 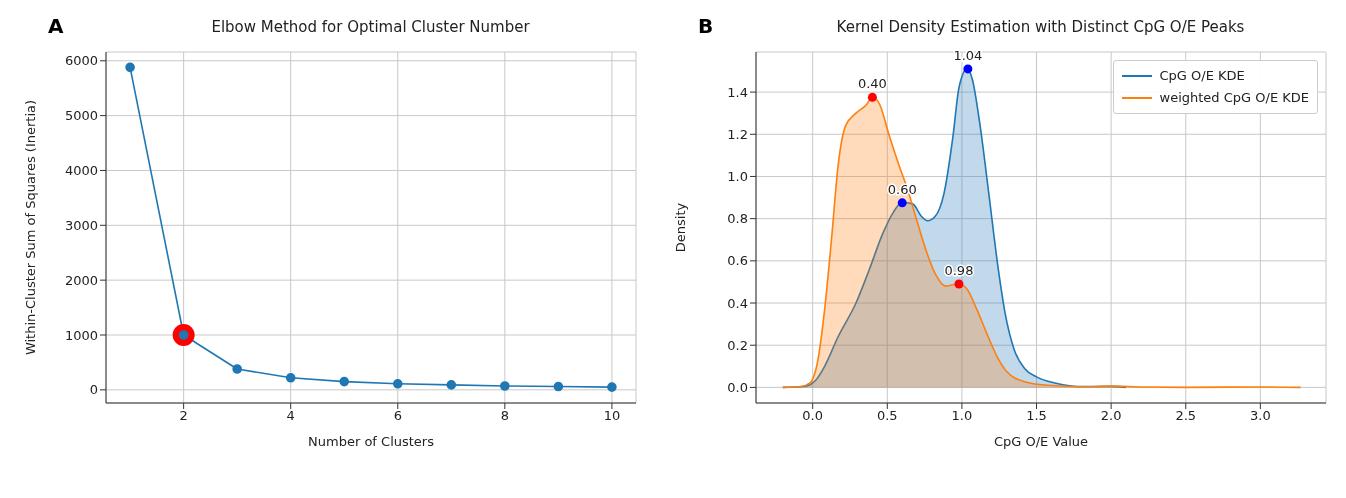 I want to click on text: A, so click(x=56, y=26).